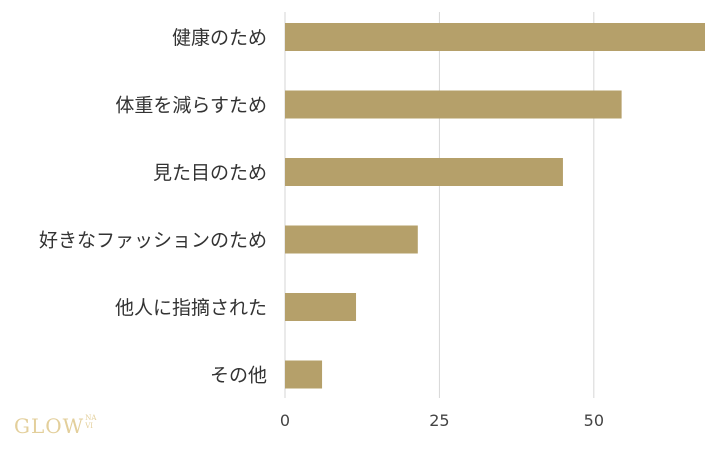 The width and height of the screenshot is (720, 450). I want to click on category-label-2: 体重を減らすため, so click(191, 106).